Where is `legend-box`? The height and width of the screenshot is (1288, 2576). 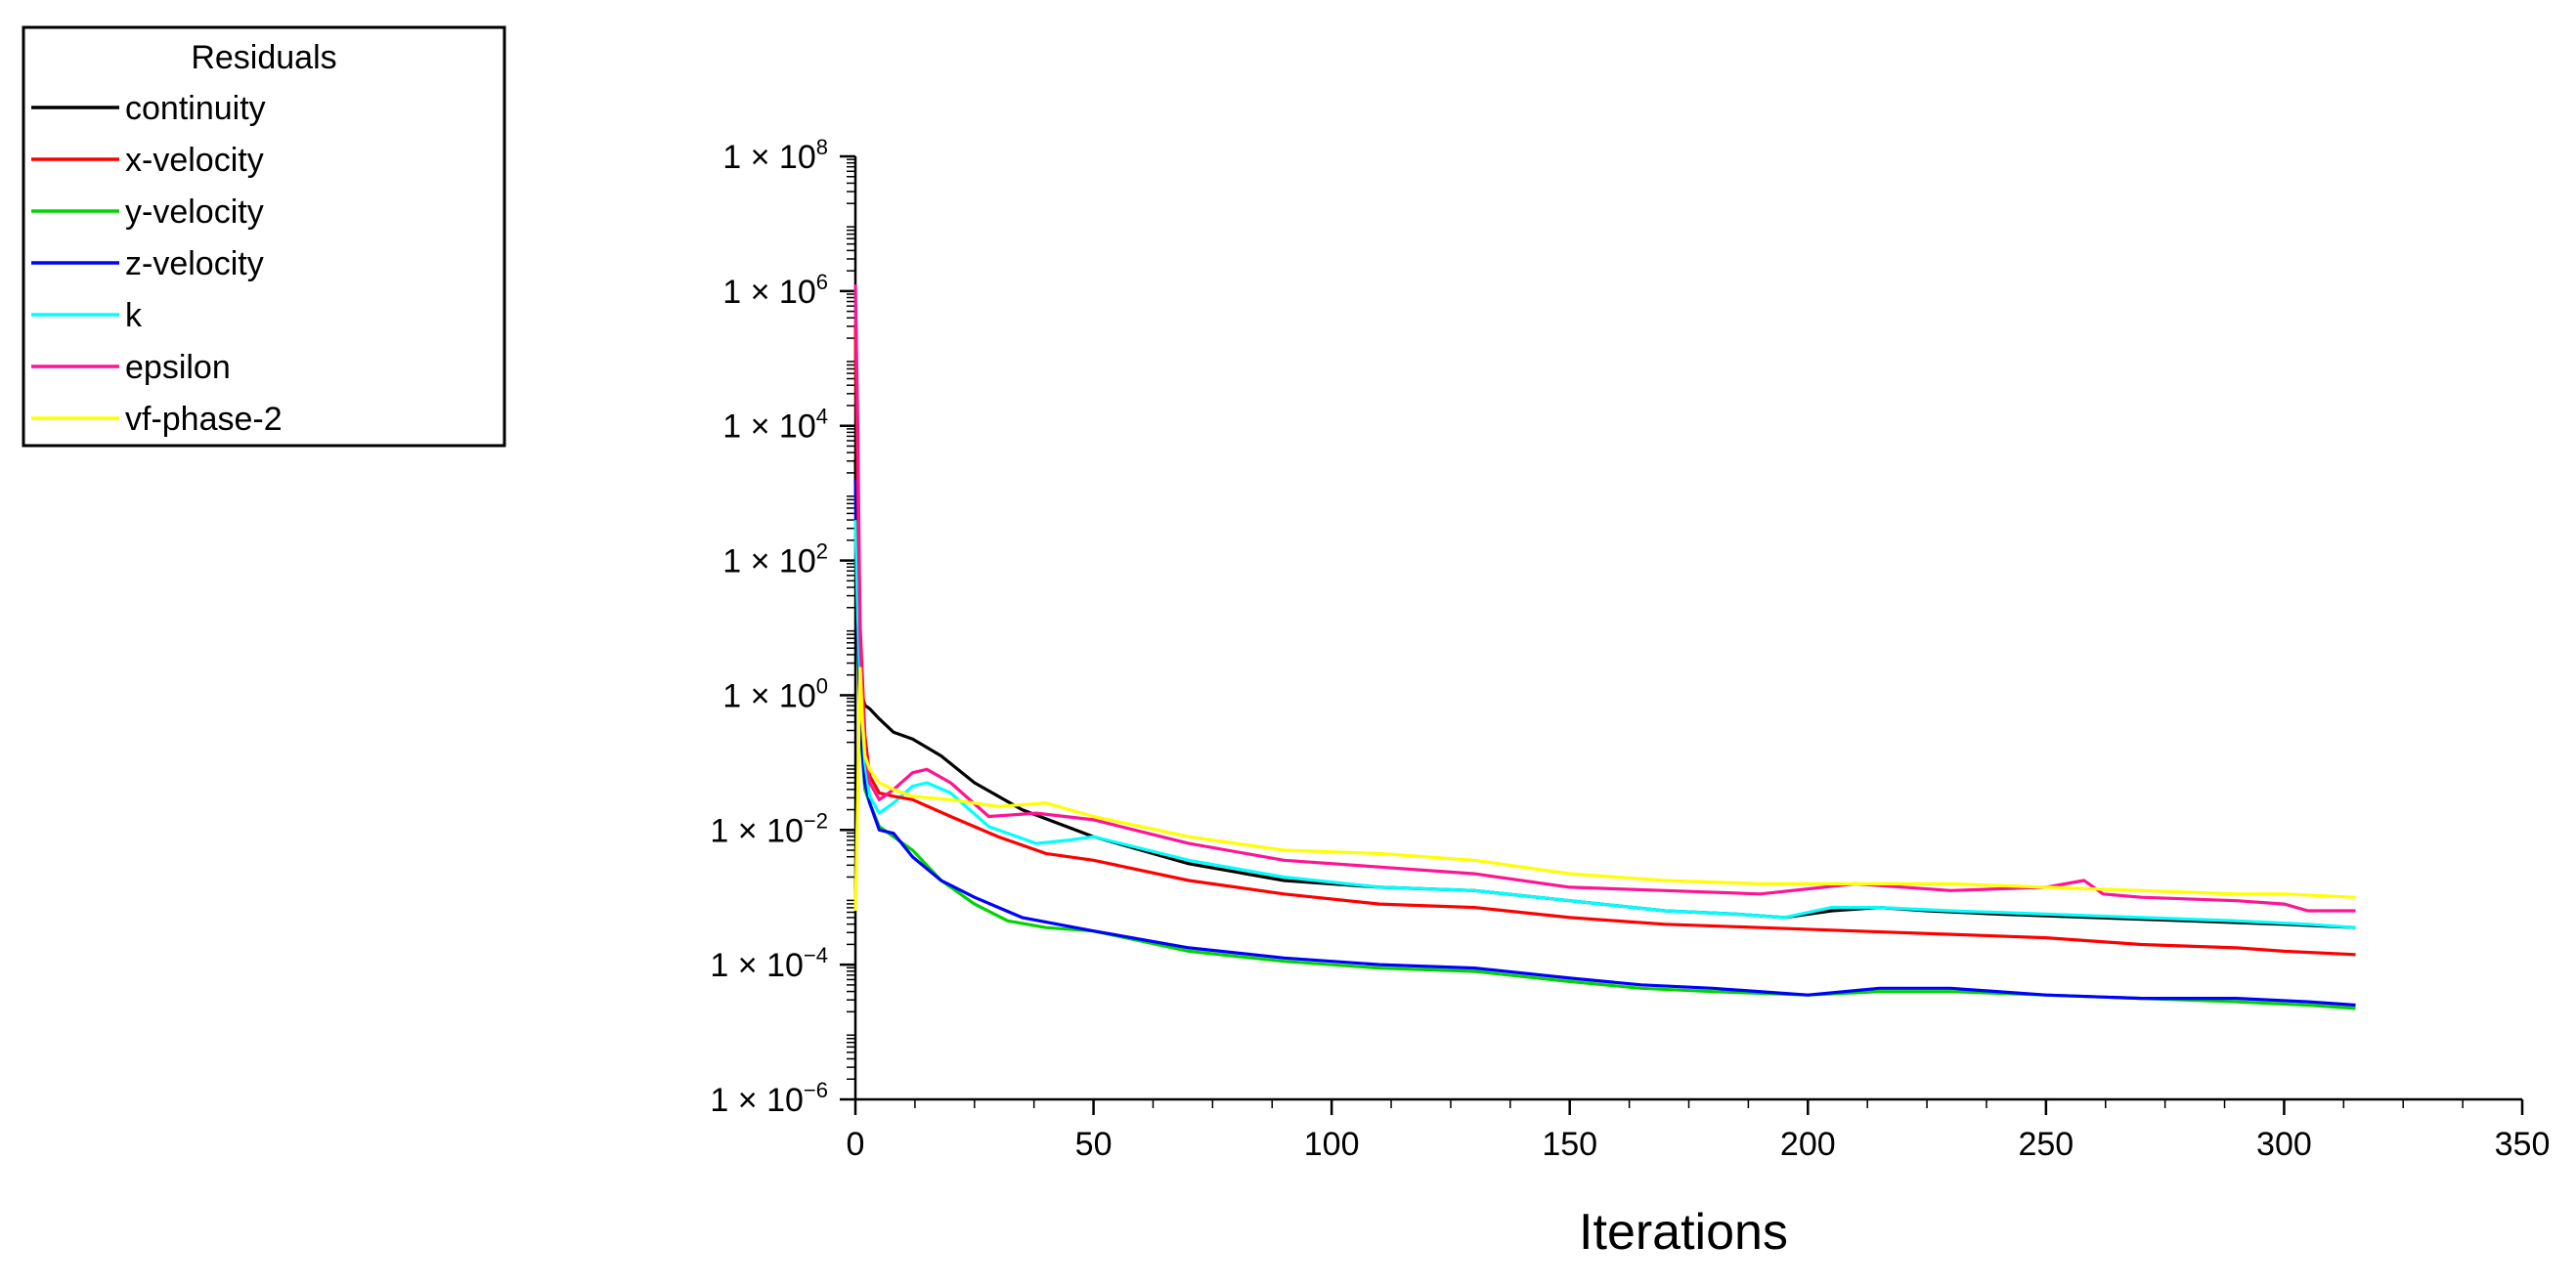
legend-box is located at coordinates (264, 237).